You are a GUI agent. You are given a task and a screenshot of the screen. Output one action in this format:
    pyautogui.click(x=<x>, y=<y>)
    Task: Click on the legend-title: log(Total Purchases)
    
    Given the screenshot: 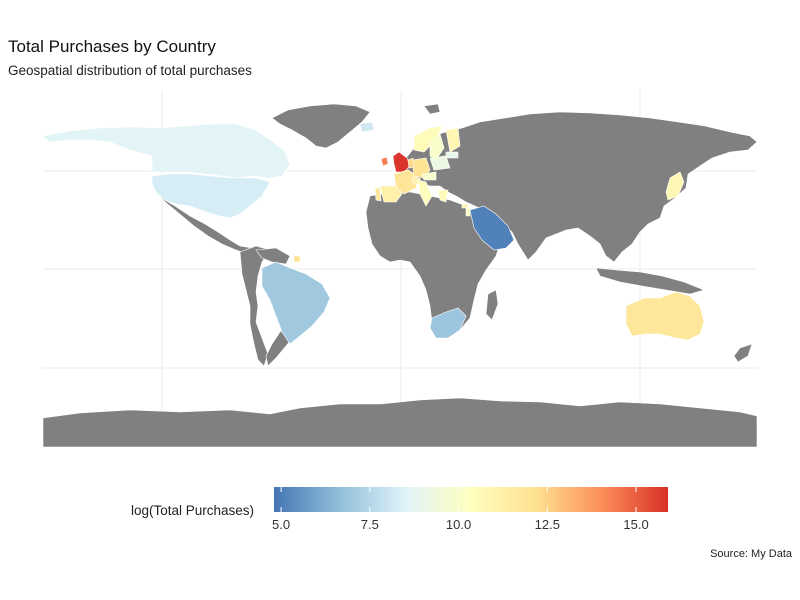 What is the action you would take?
    pyautogui.click(x=193, y=510)
    